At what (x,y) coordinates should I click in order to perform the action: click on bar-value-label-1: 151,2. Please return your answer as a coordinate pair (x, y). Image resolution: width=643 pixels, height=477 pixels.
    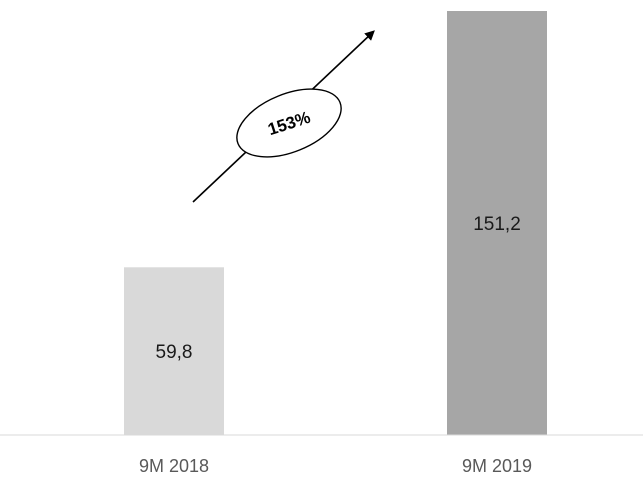
    Looking at the image, I should click on (497, 224).